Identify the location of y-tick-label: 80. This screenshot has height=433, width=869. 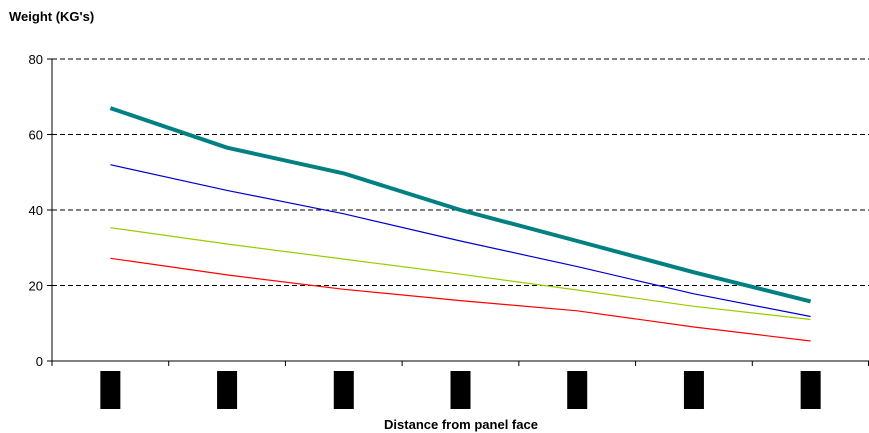
(36, 59).